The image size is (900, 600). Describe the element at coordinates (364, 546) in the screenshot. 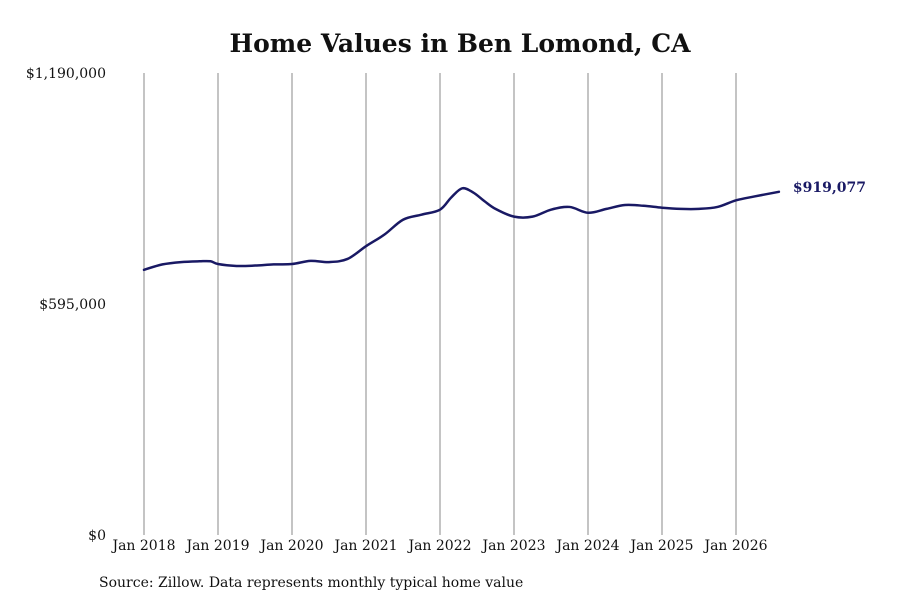

I see `x-tick-label: Jan 2021` at that location.